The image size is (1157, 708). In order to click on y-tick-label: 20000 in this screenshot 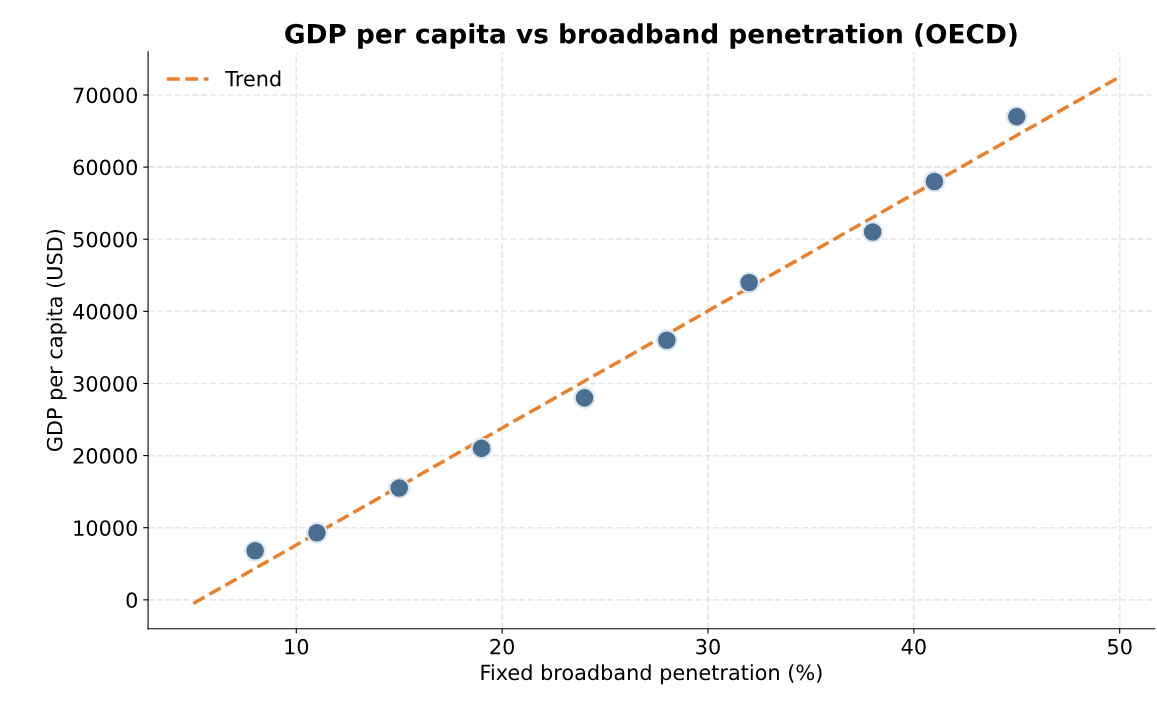, I will do `click(105, 456)`.